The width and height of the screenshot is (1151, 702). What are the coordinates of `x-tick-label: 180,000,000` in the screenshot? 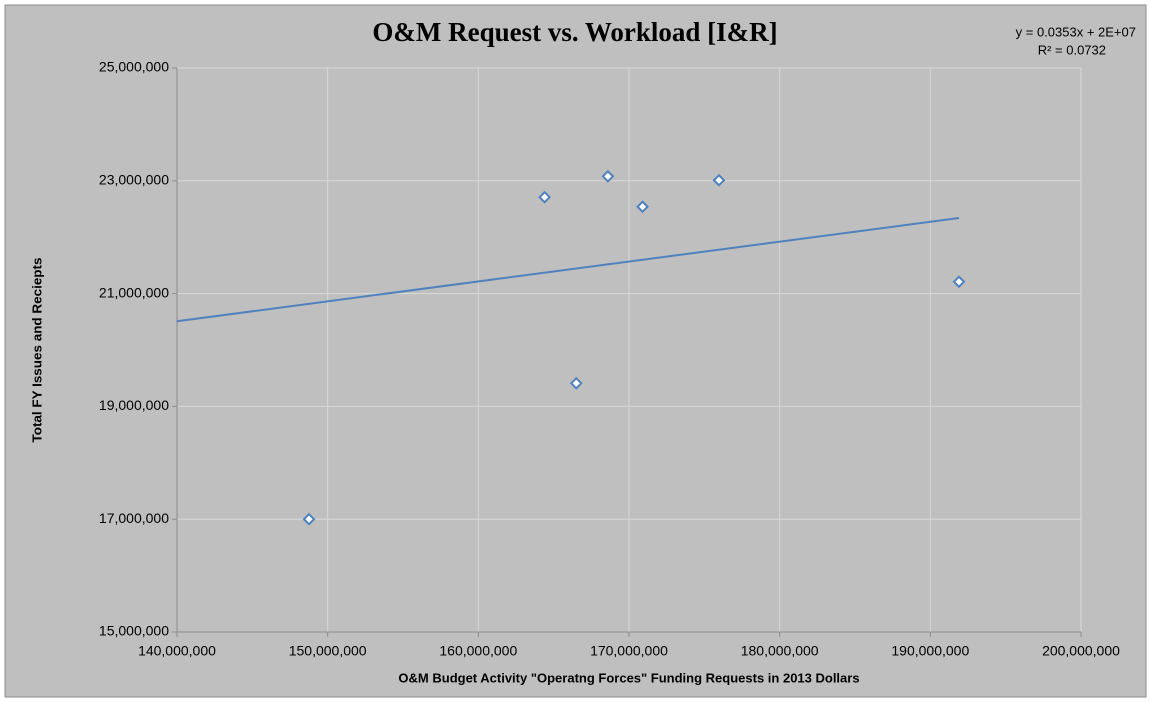 It's located at (780, 651).